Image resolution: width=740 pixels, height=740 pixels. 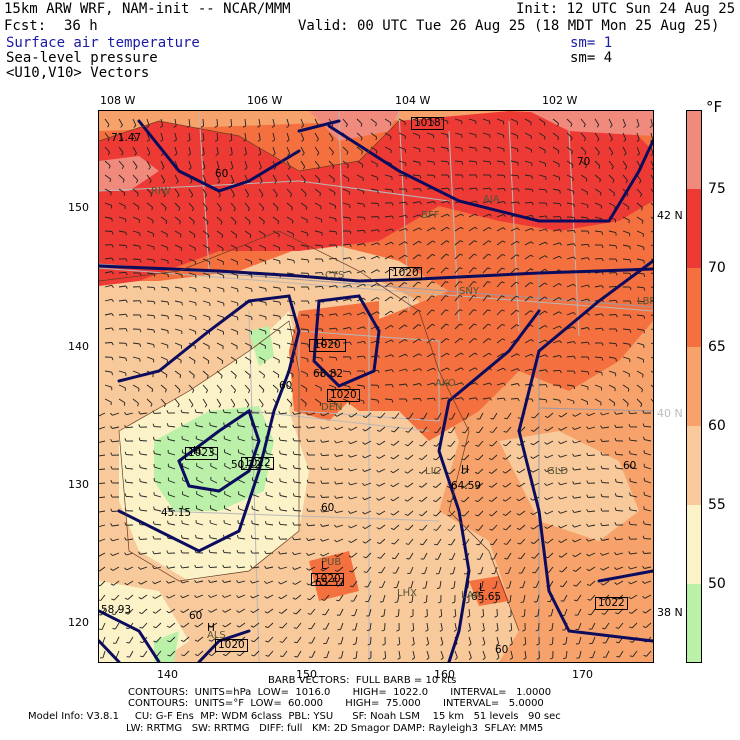 What do you see at coordinates (717, 505) in the screenshot?
I see `colorbar-label-55: 55` at bounding box center [717, 505].